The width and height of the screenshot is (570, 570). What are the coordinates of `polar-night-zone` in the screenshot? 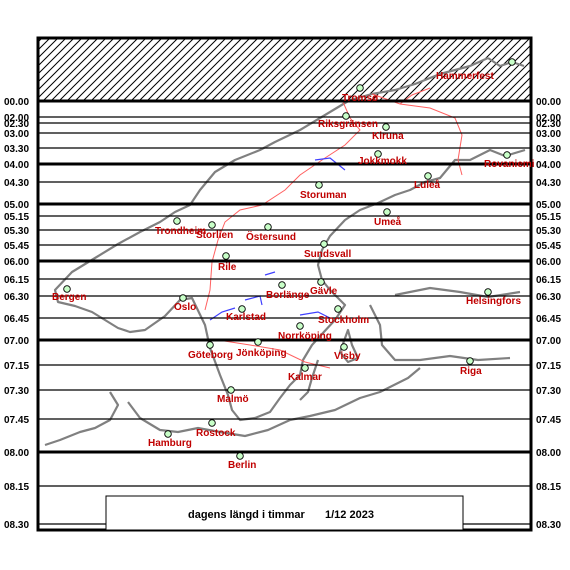 It's located at (284, 69).